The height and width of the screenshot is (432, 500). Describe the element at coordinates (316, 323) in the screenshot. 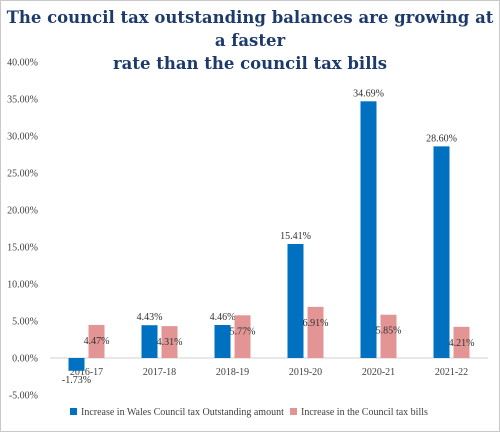

I see `data-label-council-tax-bills: 6.91%` at that location.